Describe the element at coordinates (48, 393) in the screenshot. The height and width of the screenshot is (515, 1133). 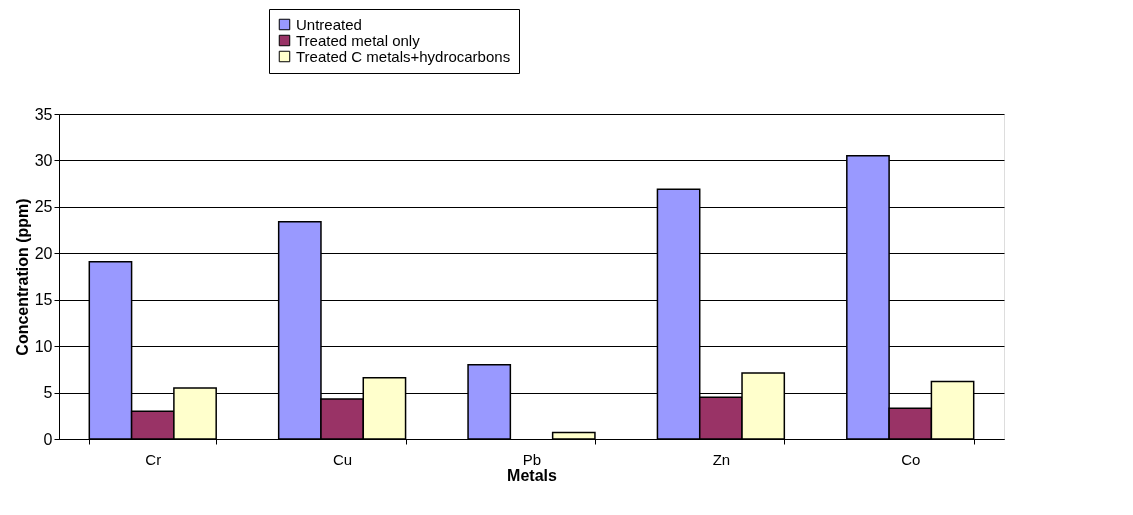
I see `y-tick-label: 5` at that location.